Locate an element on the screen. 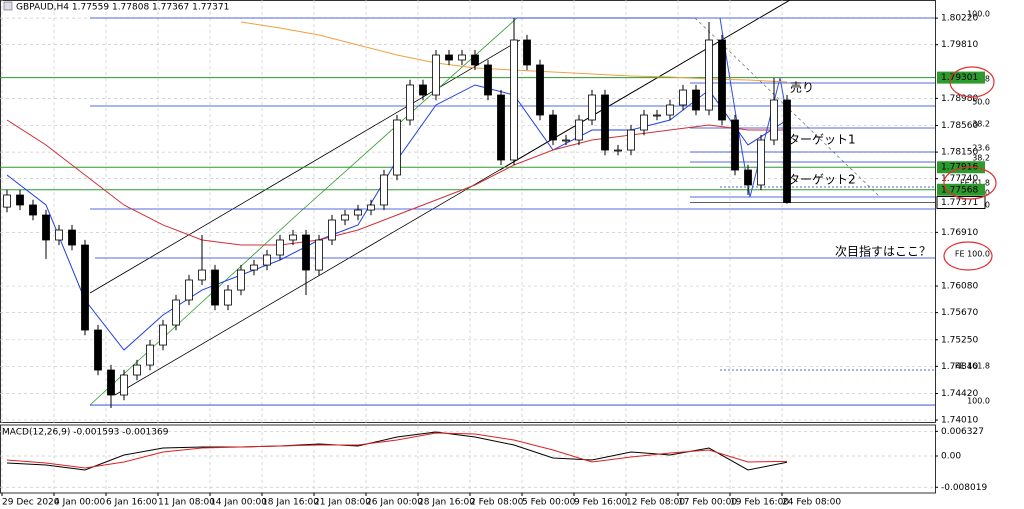 This screenshot has height=509, width=1024. x-tick-label: 9 Feb 16:00 is located at coordinates (601, 503).